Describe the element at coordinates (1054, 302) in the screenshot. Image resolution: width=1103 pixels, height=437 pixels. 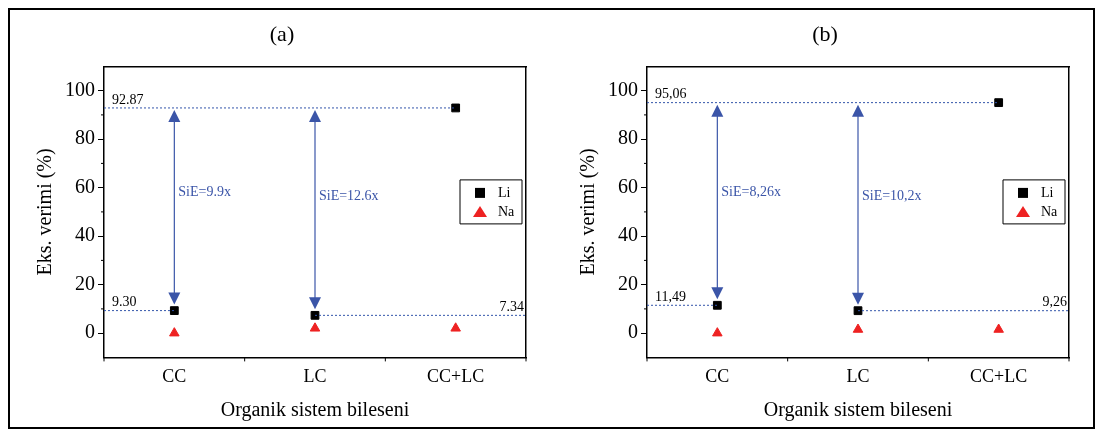
I see `ref-line-label: 9,26` at that location.